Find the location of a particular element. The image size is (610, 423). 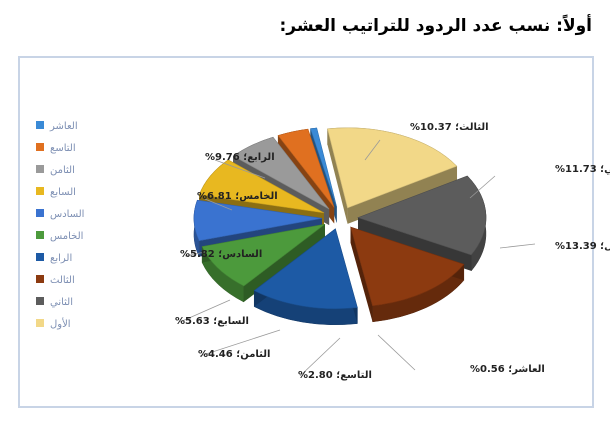

legend-label: الرابع is located at coordinates (61, 258).